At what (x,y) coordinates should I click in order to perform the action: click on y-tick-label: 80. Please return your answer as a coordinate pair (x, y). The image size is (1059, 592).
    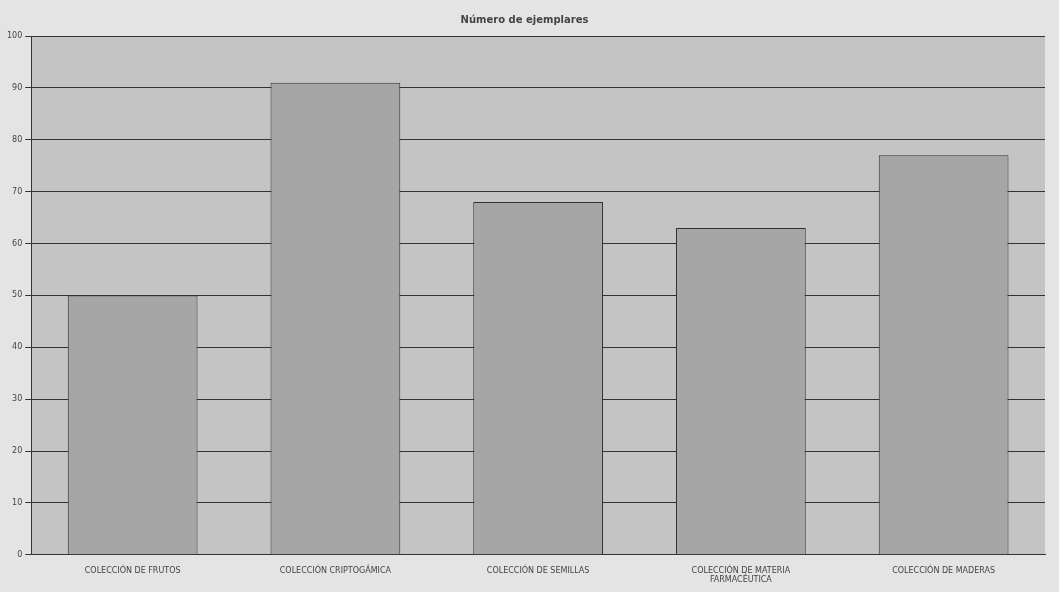
    Looking at the image, I should click on (17, 139).